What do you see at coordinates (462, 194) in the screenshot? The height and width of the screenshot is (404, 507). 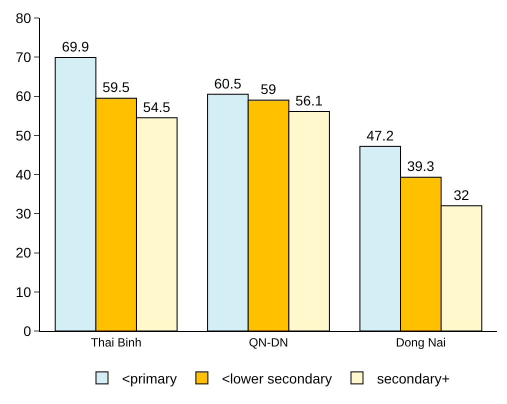 I see `data-label: 32` at bounding box center [462, 194].